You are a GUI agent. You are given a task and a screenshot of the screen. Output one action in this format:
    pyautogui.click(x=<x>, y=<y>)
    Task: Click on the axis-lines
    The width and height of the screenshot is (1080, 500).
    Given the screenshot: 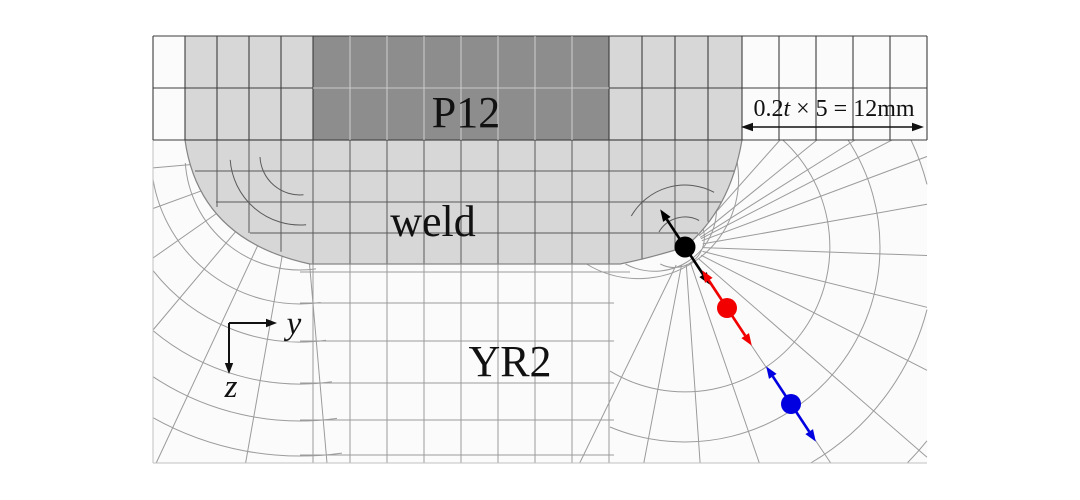 What is the action you would take?
    pyautogui.click(x=248, y=343)
    